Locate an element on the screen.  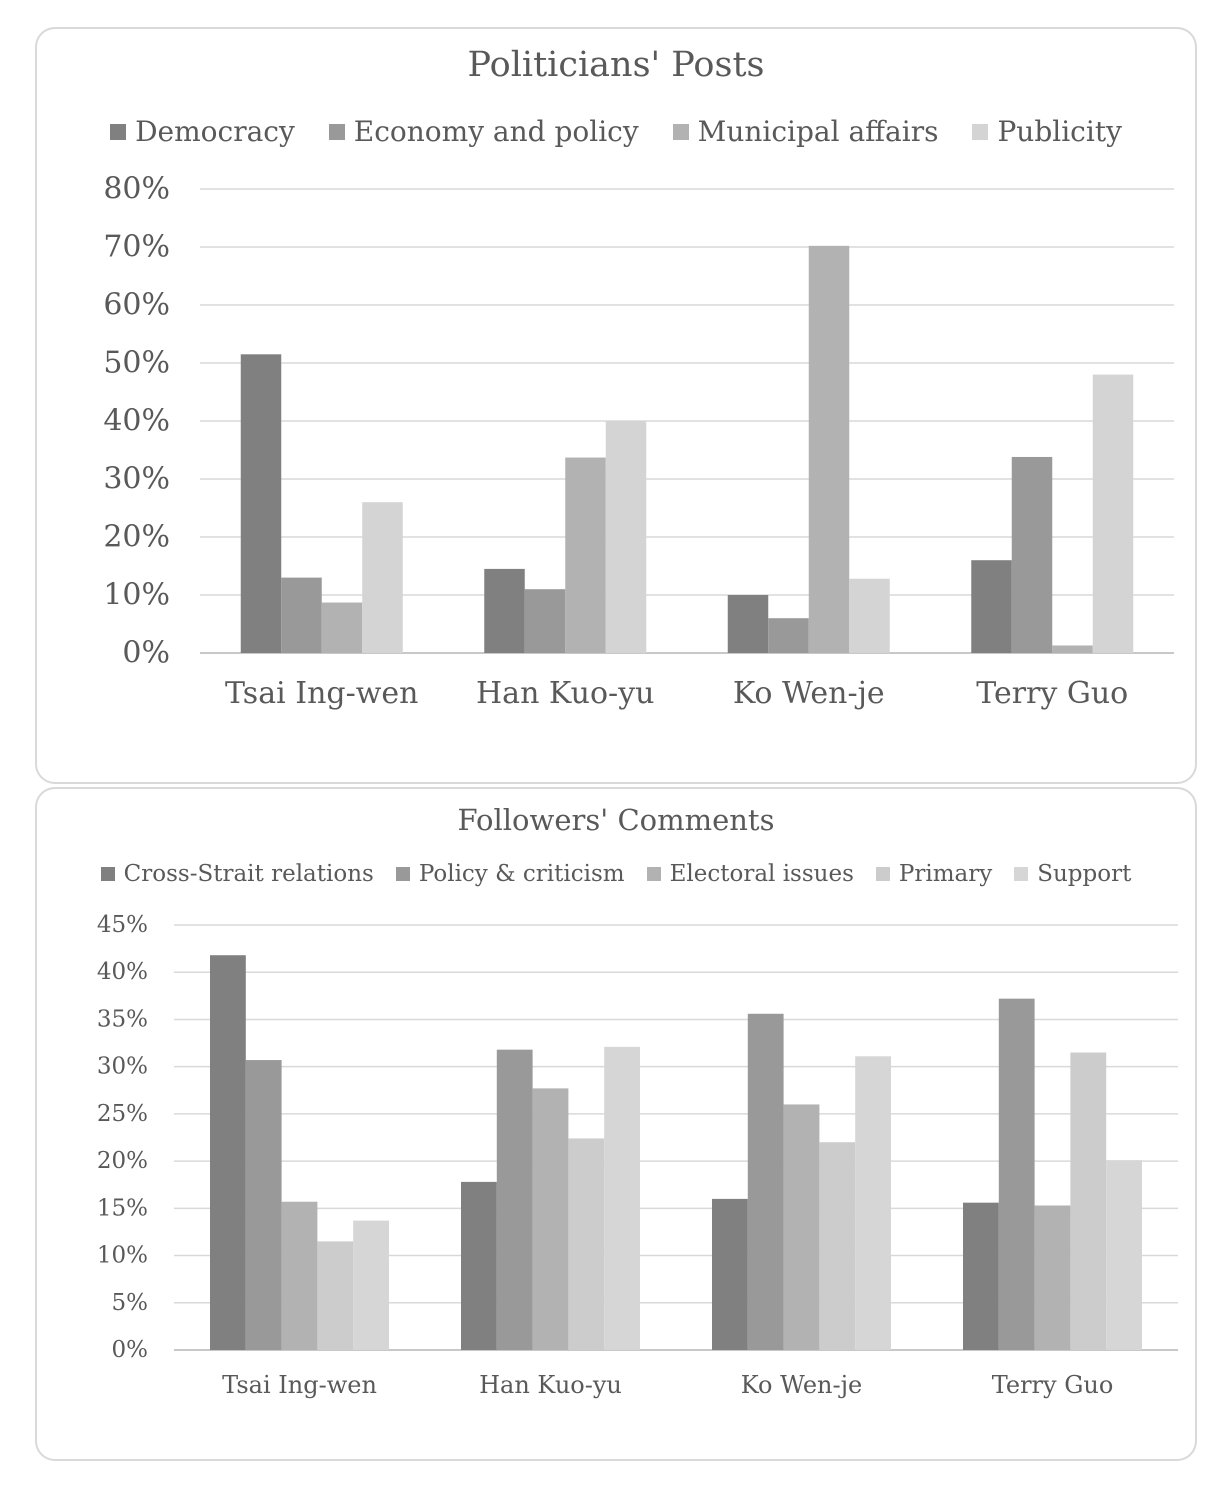
y-tick-label: 50% is located at coordinates (136, 363).